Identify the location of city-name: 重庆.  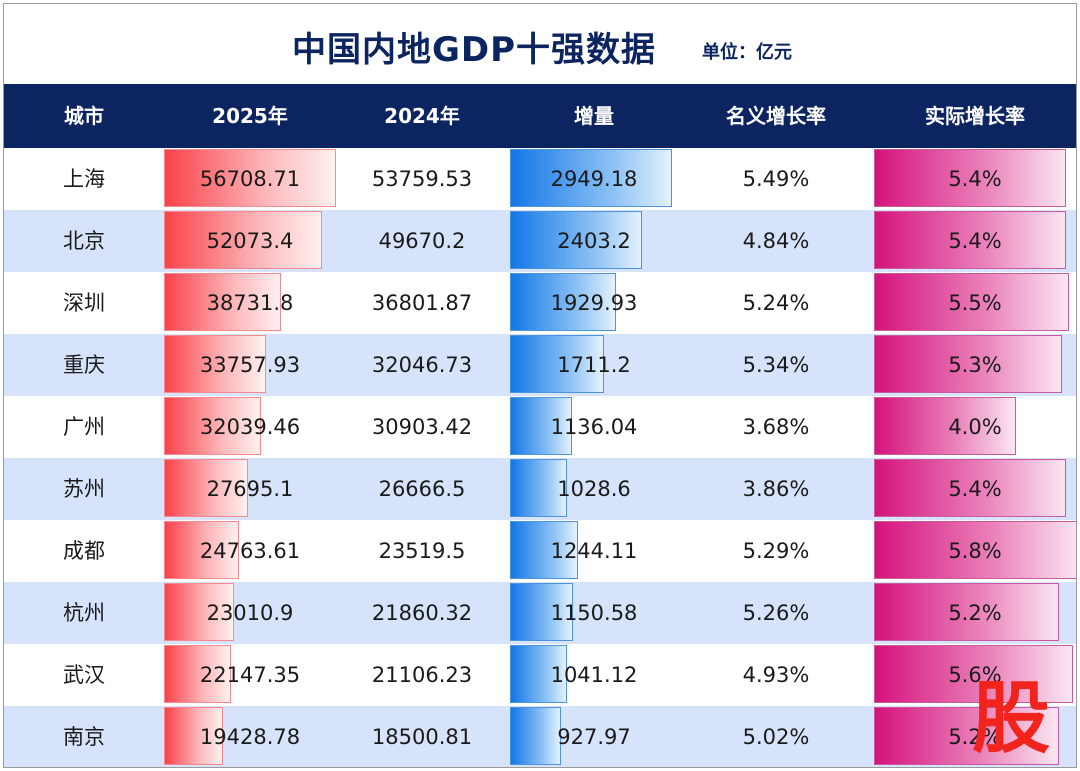
(84, 365).